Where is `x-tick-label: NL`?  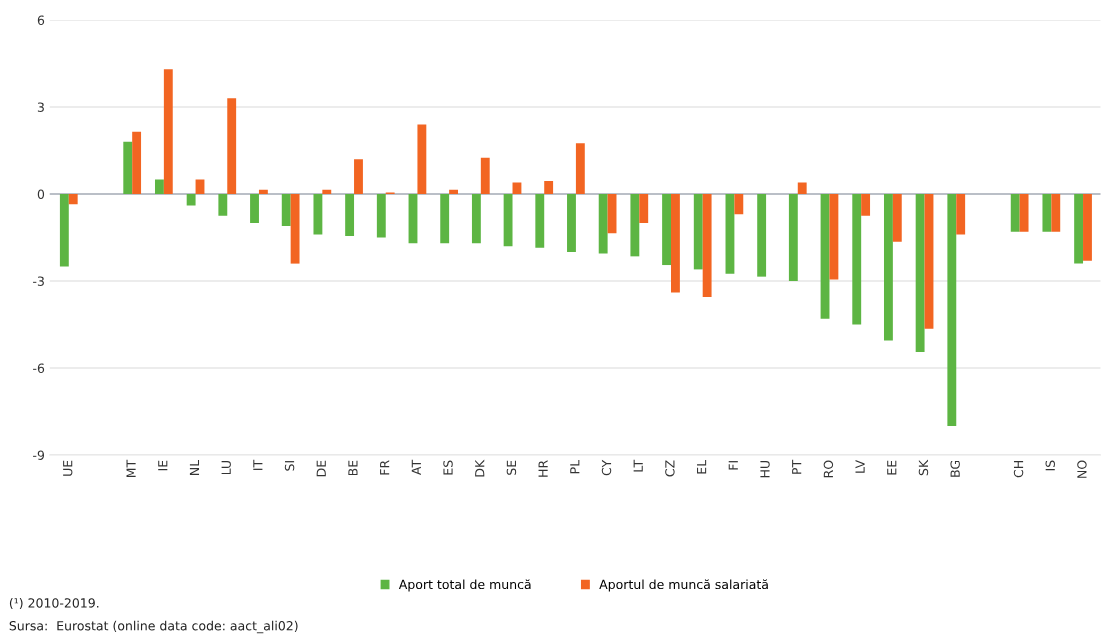 x-tick-label: NL is located at coordinates (194, 467).